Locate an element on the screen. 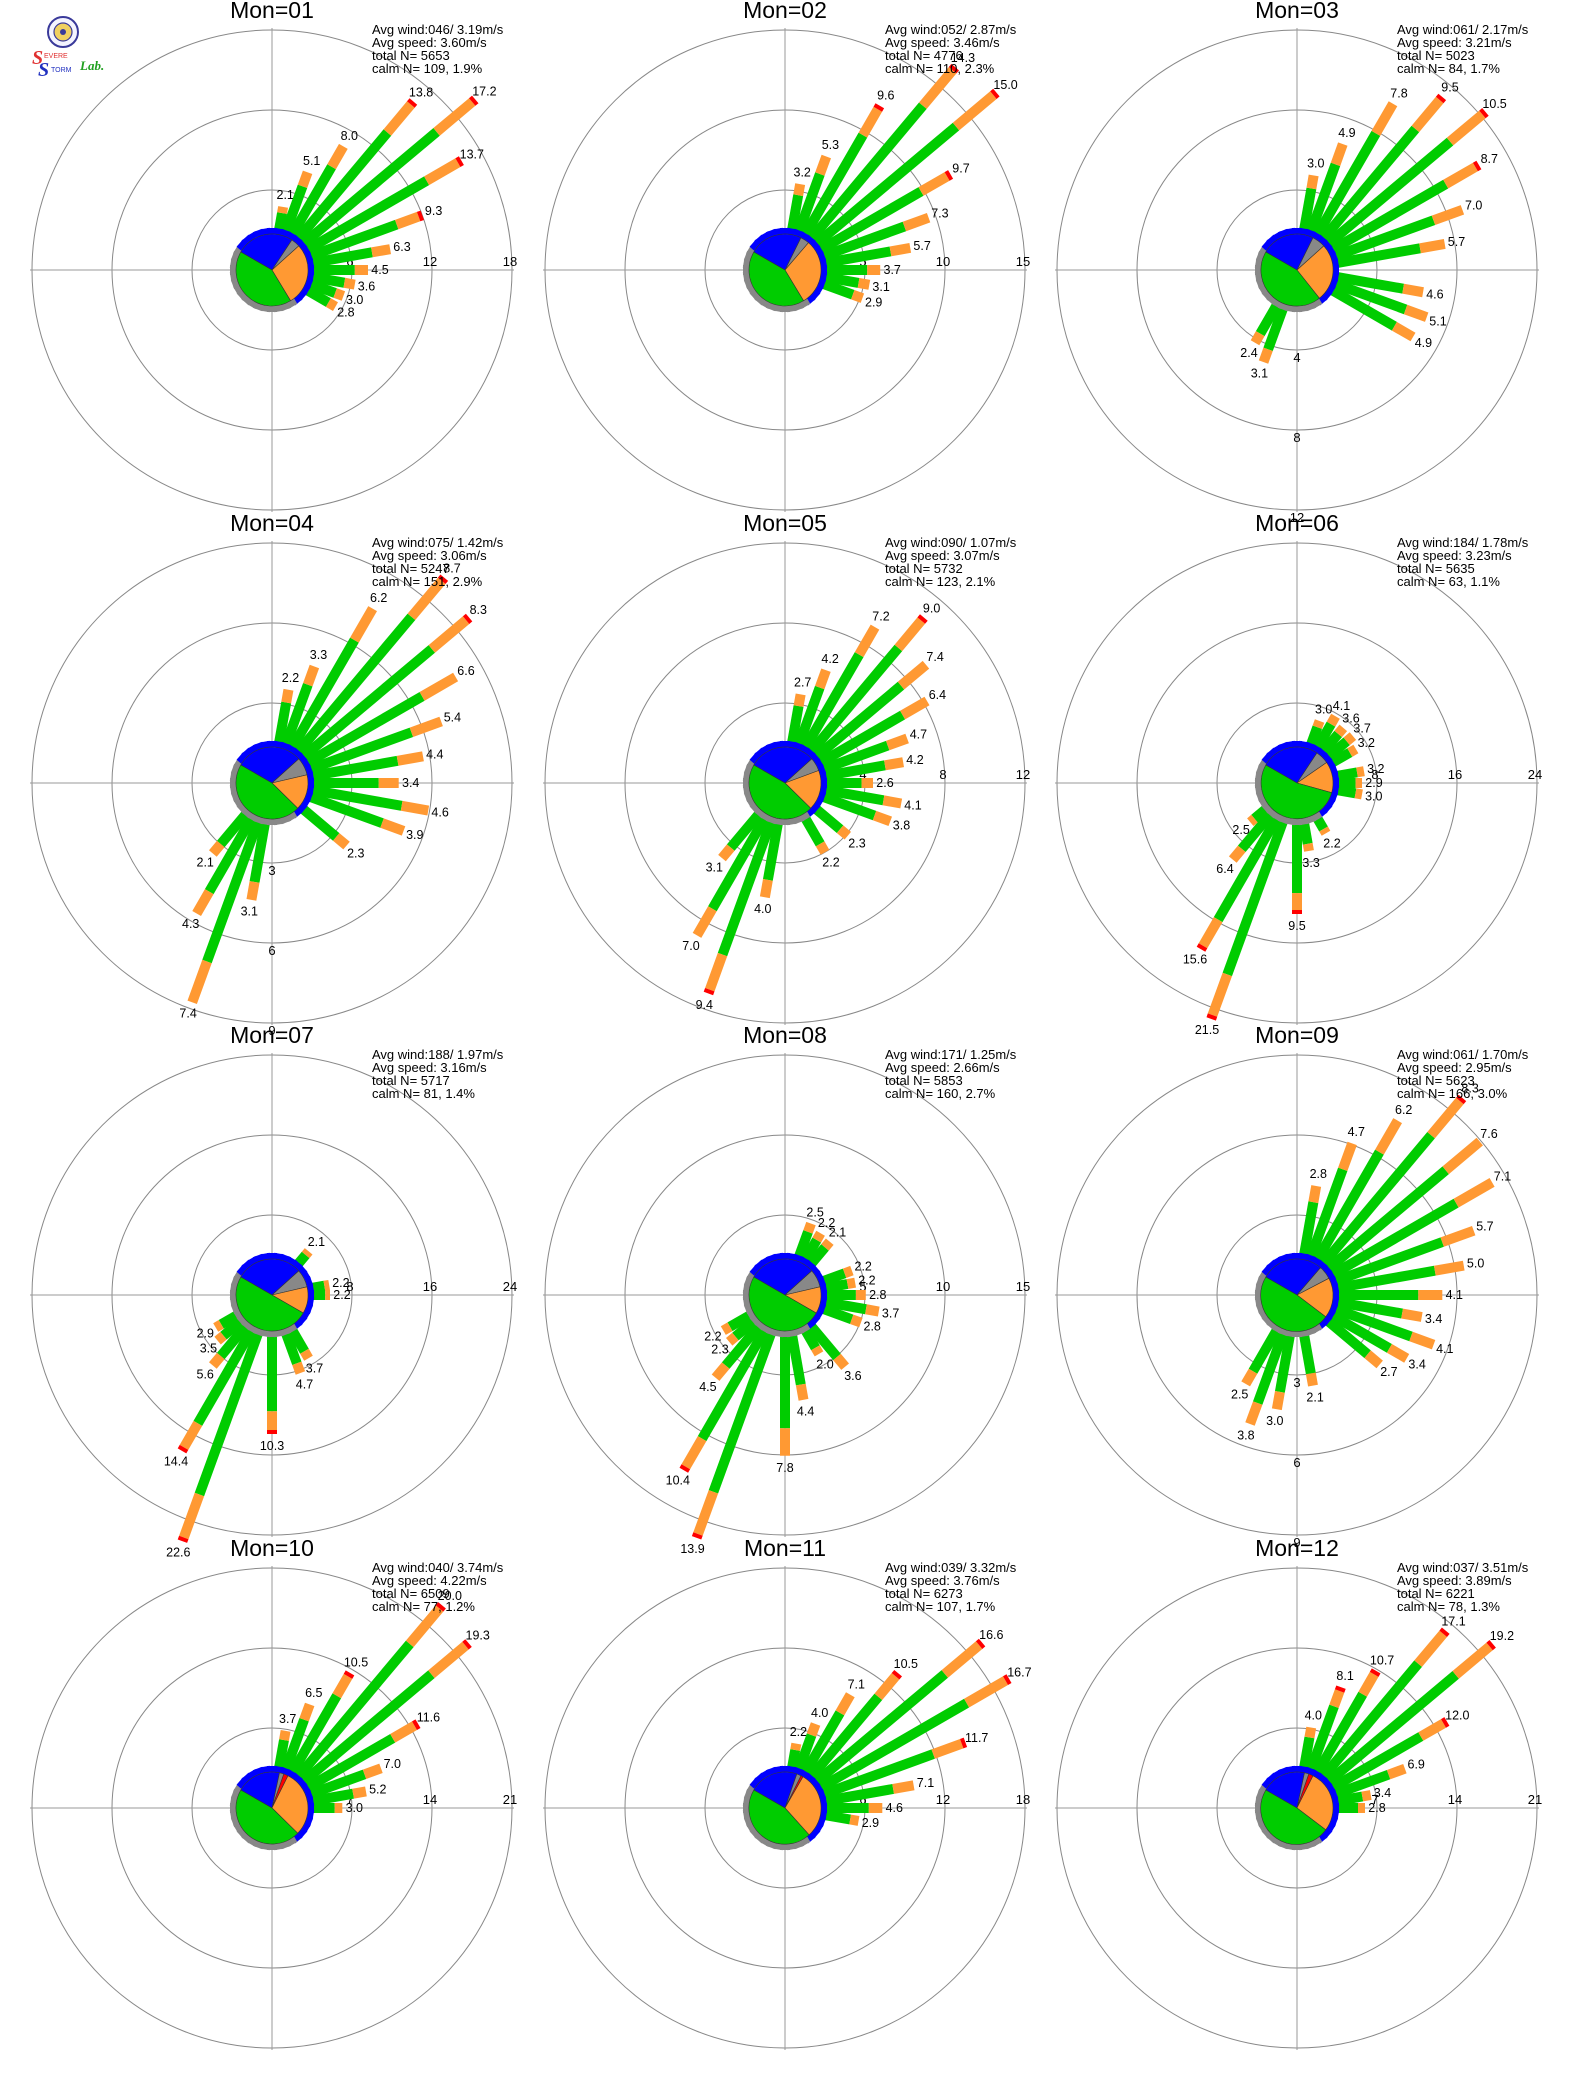 The height and width of the screenshot is (2090, 1580). bar-value-label: 3.6 is located at coordinates (852, 1376).